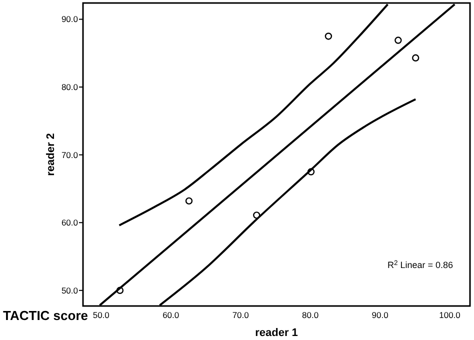 The width and height of the screenshot is (474, 340). Describe the element at coordinates (241, 315) in the screenshot. I see `x-tick-label: 70.0` at that location.